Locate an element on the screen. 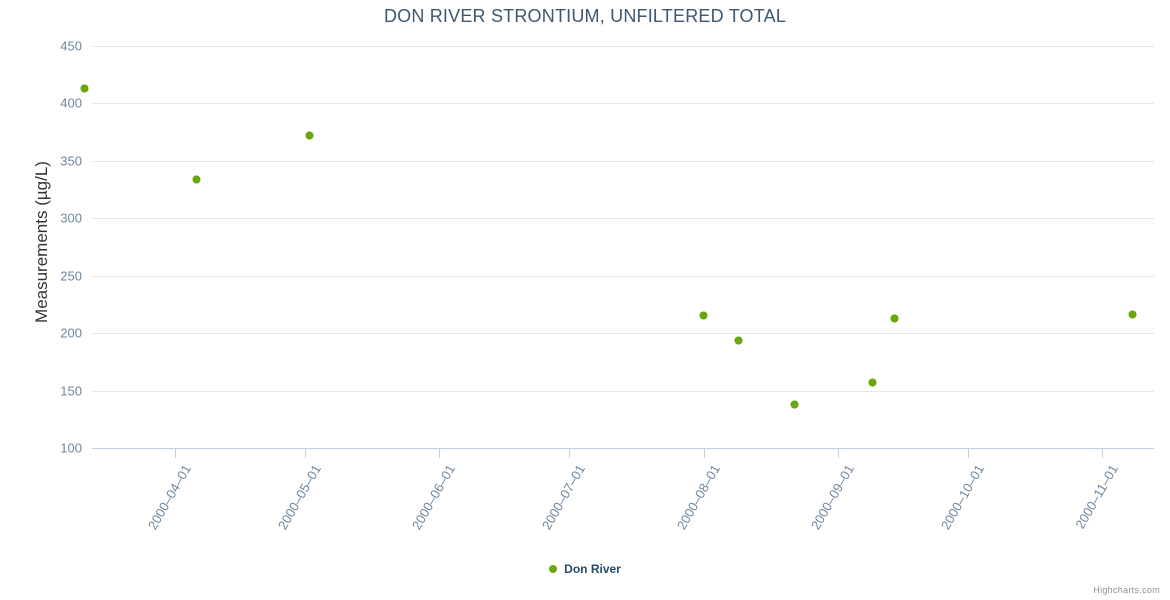 The height and width of the screenshot is (600, 1170). y-axis-tick-labels: 100 150 200 250 300 350 400 450 is located at coordinates (41, 300).